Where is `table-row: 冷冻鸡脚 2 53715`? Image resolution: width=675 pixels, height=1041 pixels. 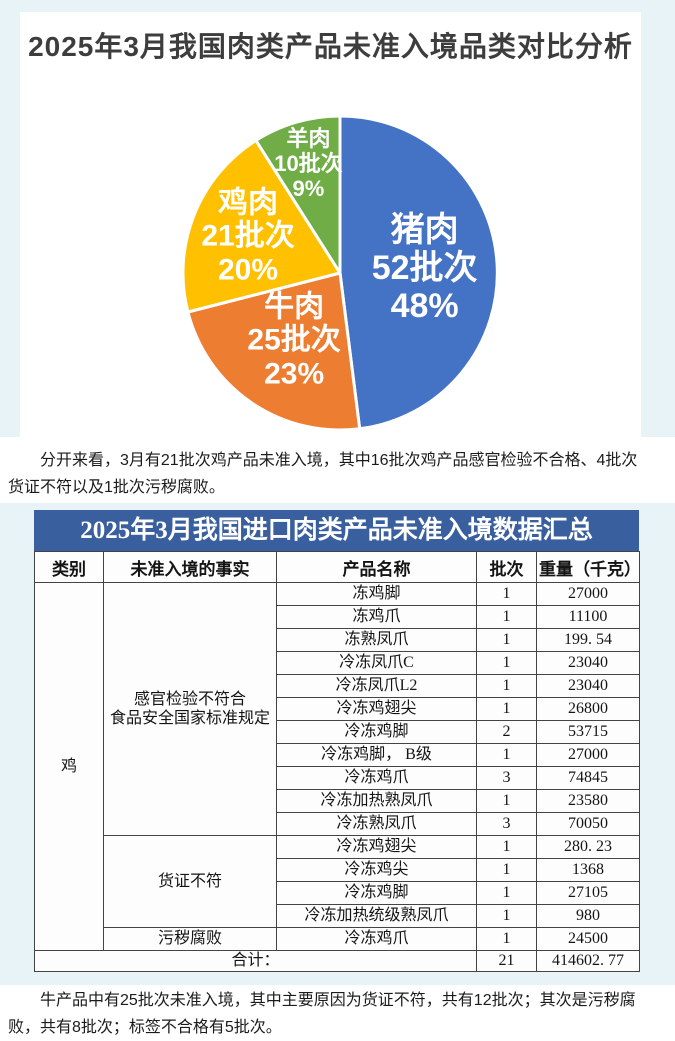 table-row: 冷冻鸡脚 2 53715 is located at coordinates (337, 732).